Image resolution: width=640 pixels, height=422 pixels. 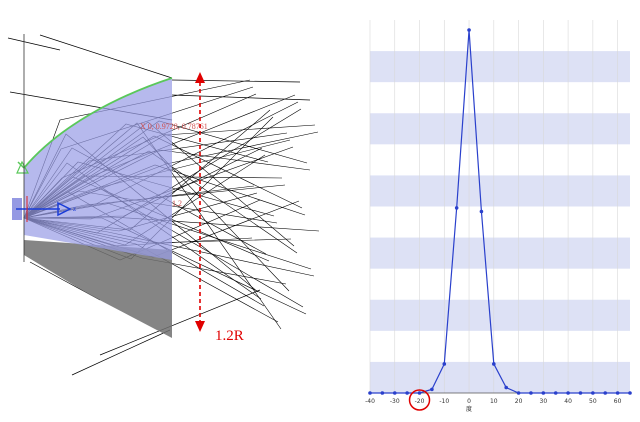 What do you see at coordinates (229, 336) in the screenshot?
I see `dimension-label: 1.2R` at bounding box center [229, 336].